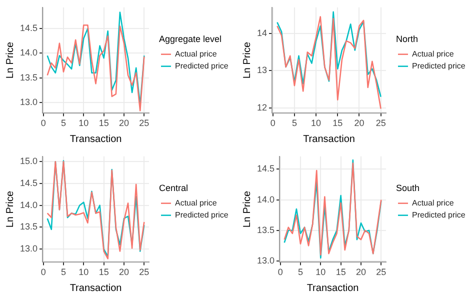 This screenshot has height=299, width=474. Describe the element at coordinates (190, 39) in the screenshot. I see `legend-title: Aggregate level` at that location.